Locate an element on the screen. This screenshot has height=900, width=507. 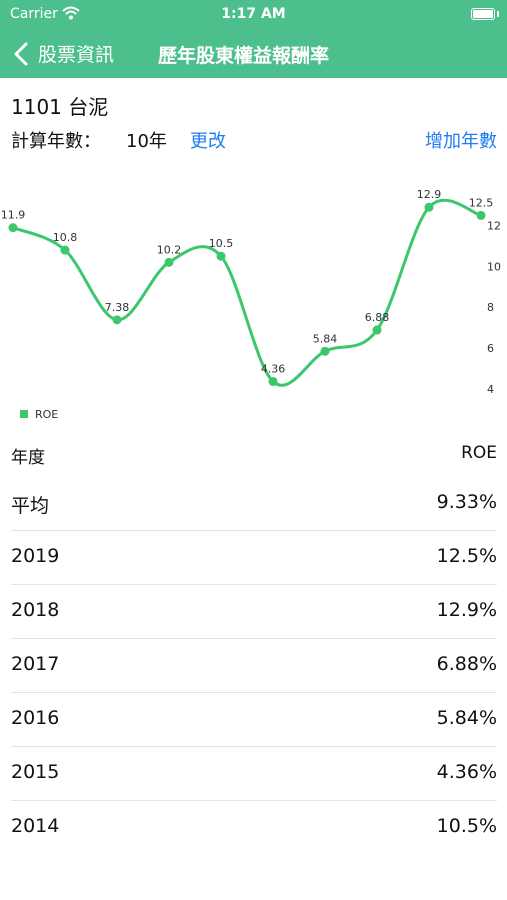
row-roe: 12.9% is located at coordinates (466, 610).